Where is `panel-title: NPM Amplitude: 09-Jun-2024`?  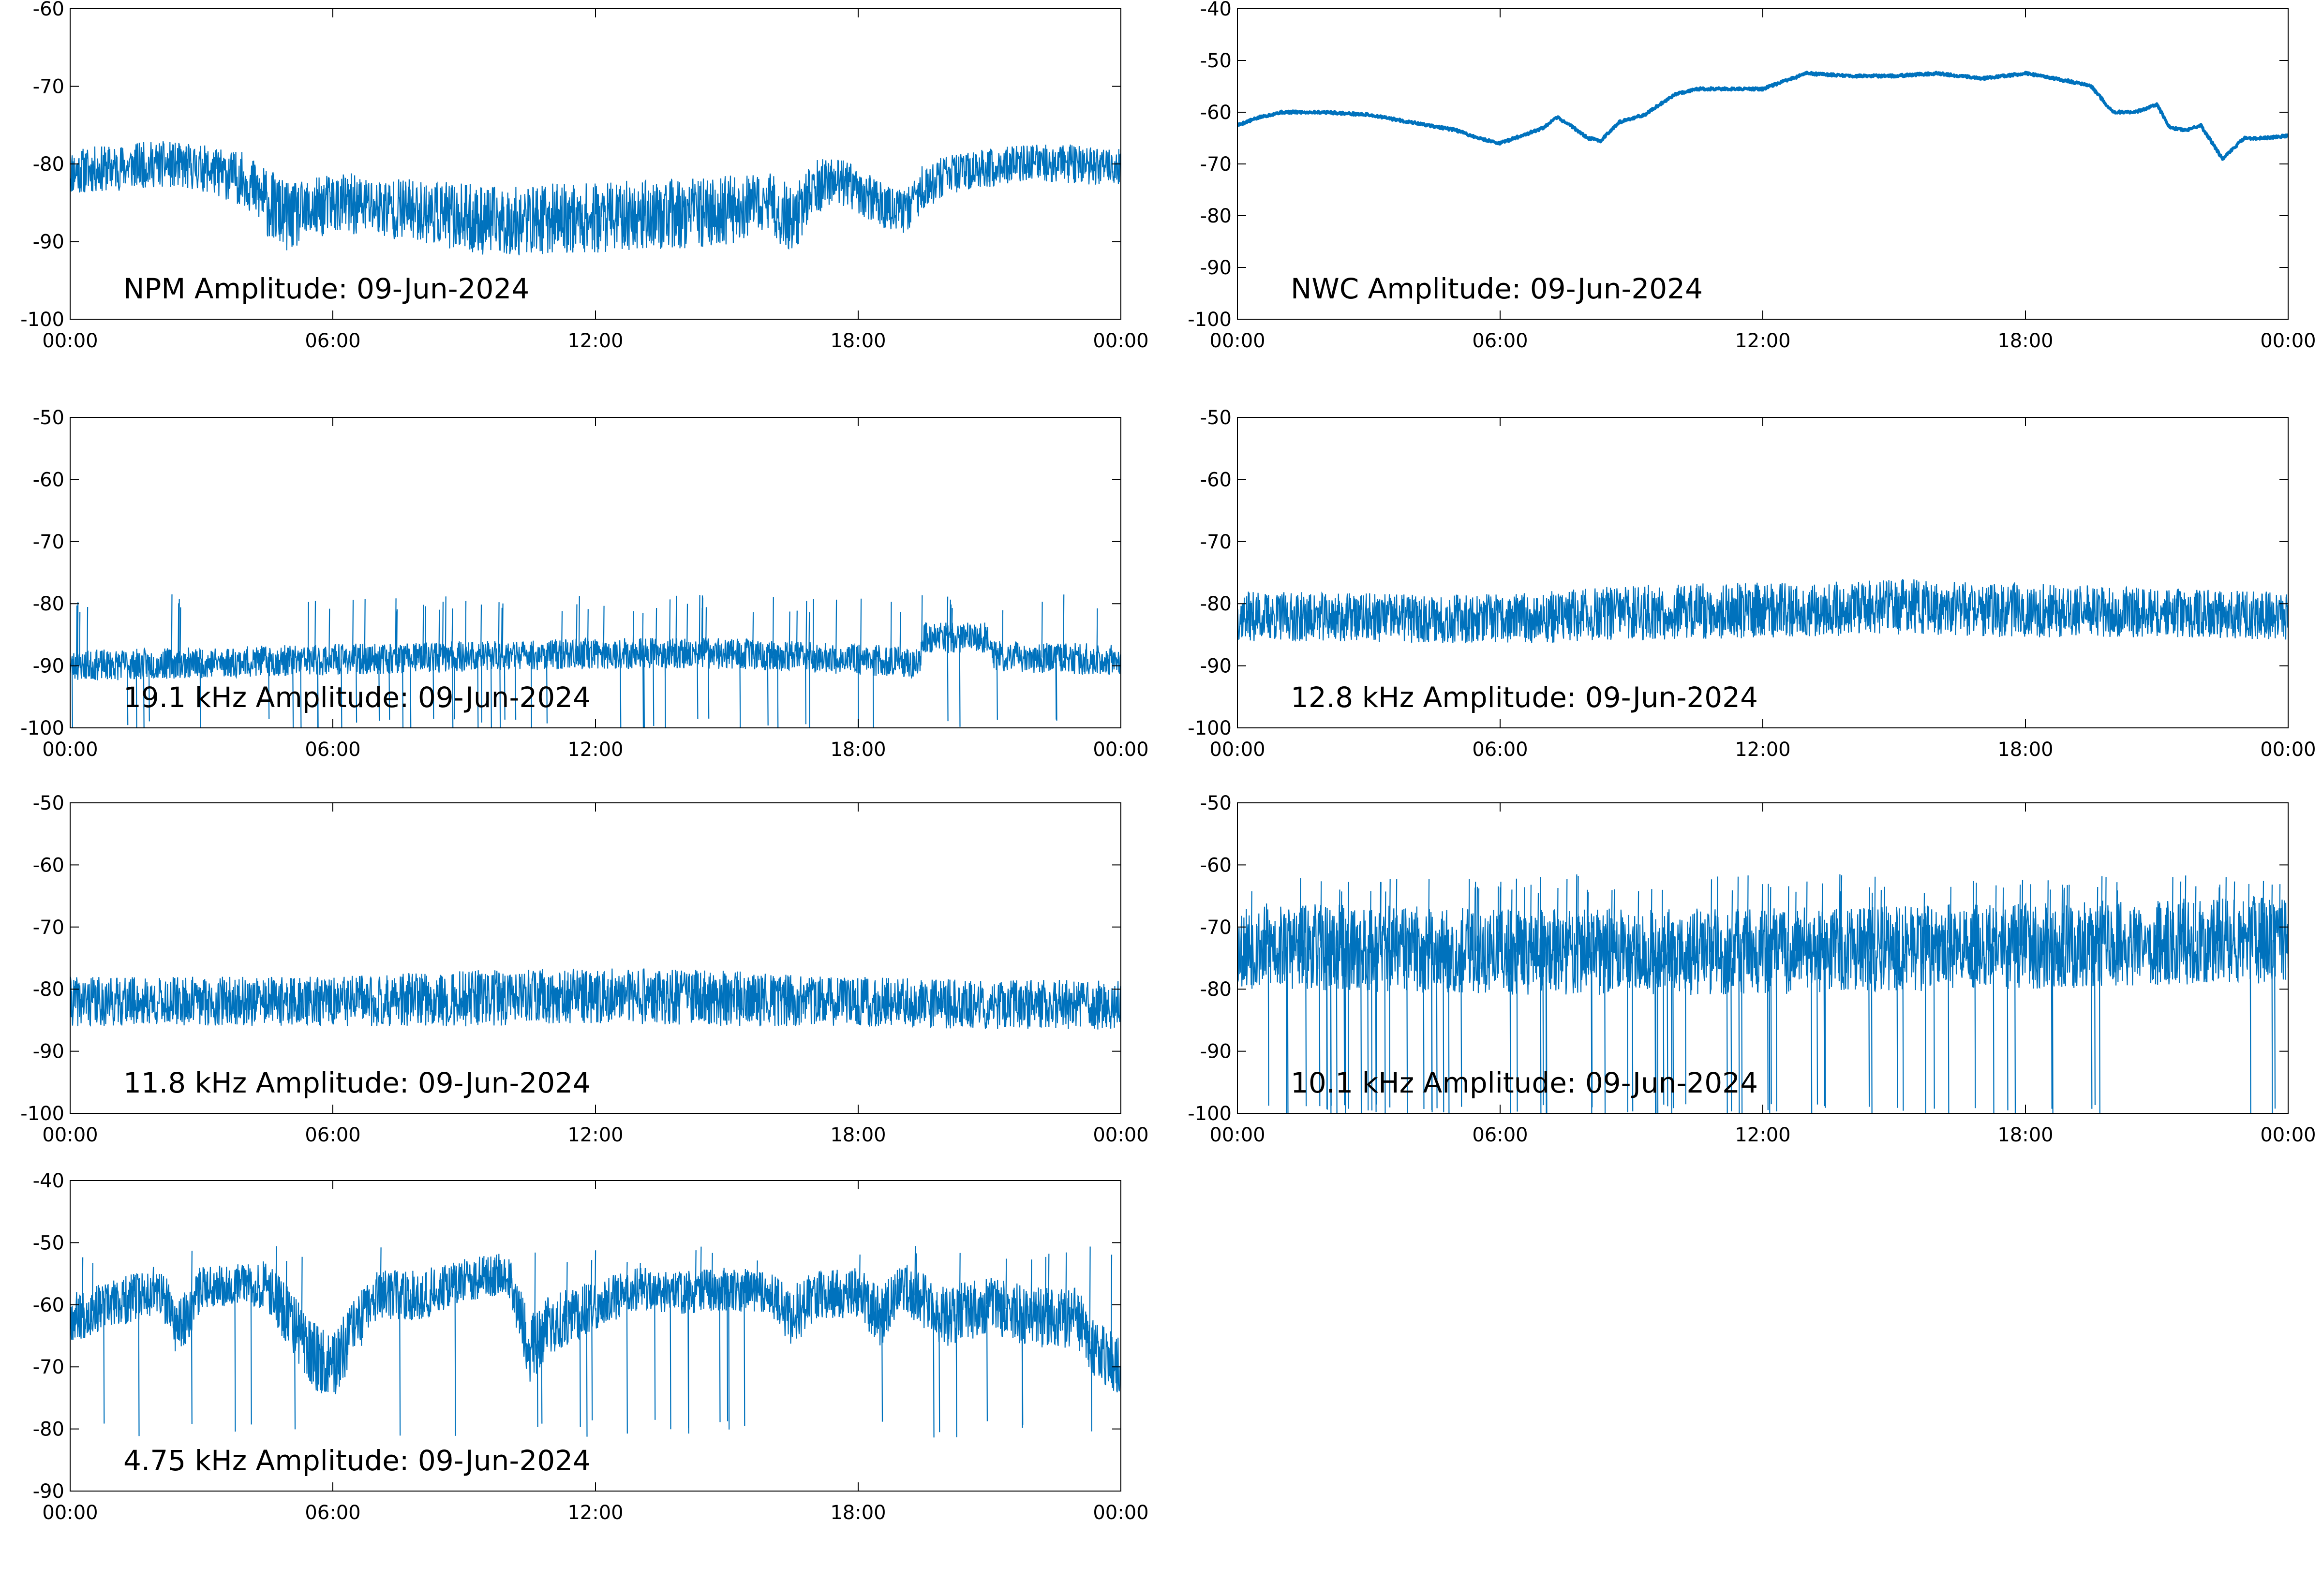 panel-title: NPM Amplitude: 09-Jun-2024 is located at coordinates (326, 288).